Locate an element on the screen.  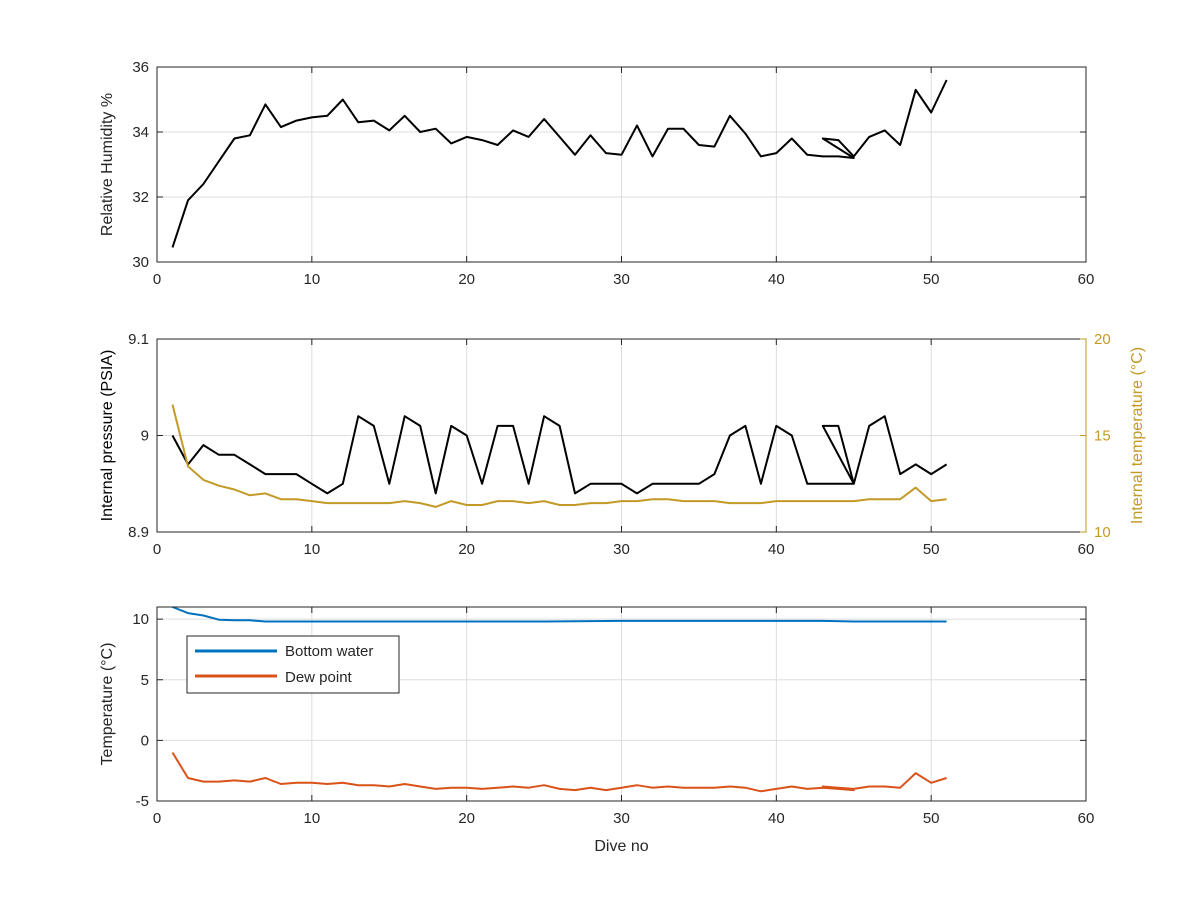
internal-pressure-line is located at coordinates (559, 455).